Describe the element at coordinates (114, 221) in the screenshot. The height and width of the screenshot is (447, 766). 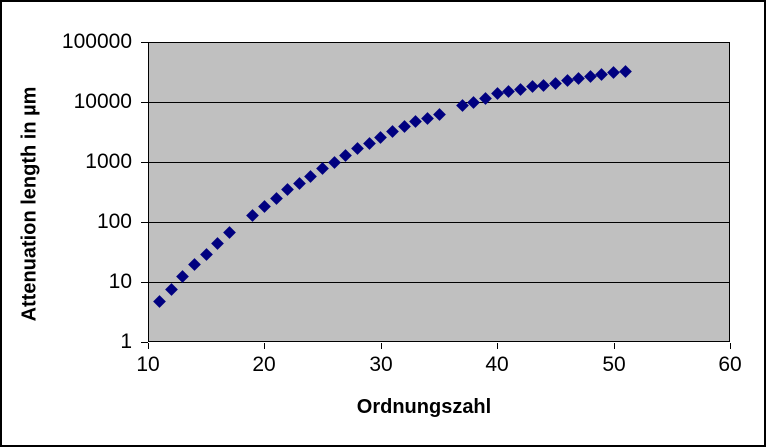
I see `y-tick-label: 100` at that location.